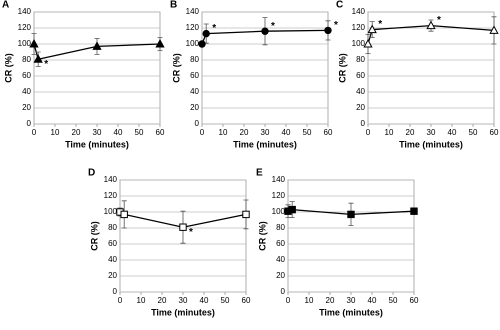  Describe the element at coordinates (91, 173) in the screenshot. I see `panel-label: D` at that location.